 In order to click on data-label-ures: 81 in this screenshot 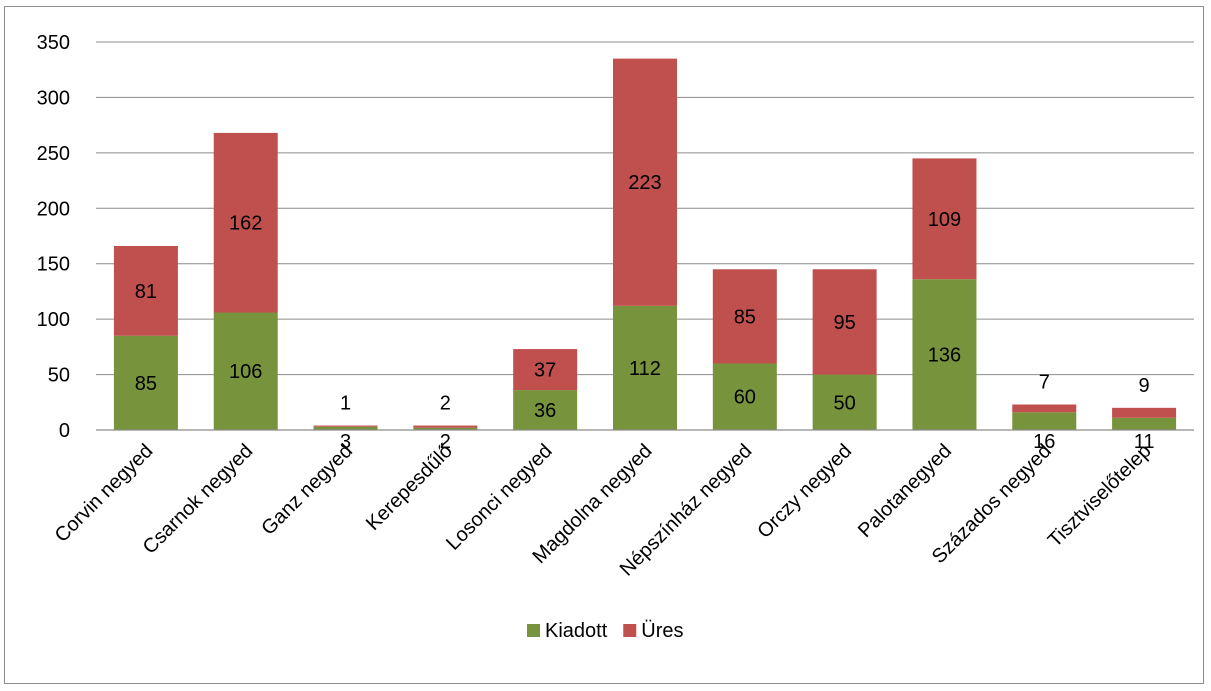, I will do `click(146, 292)`.